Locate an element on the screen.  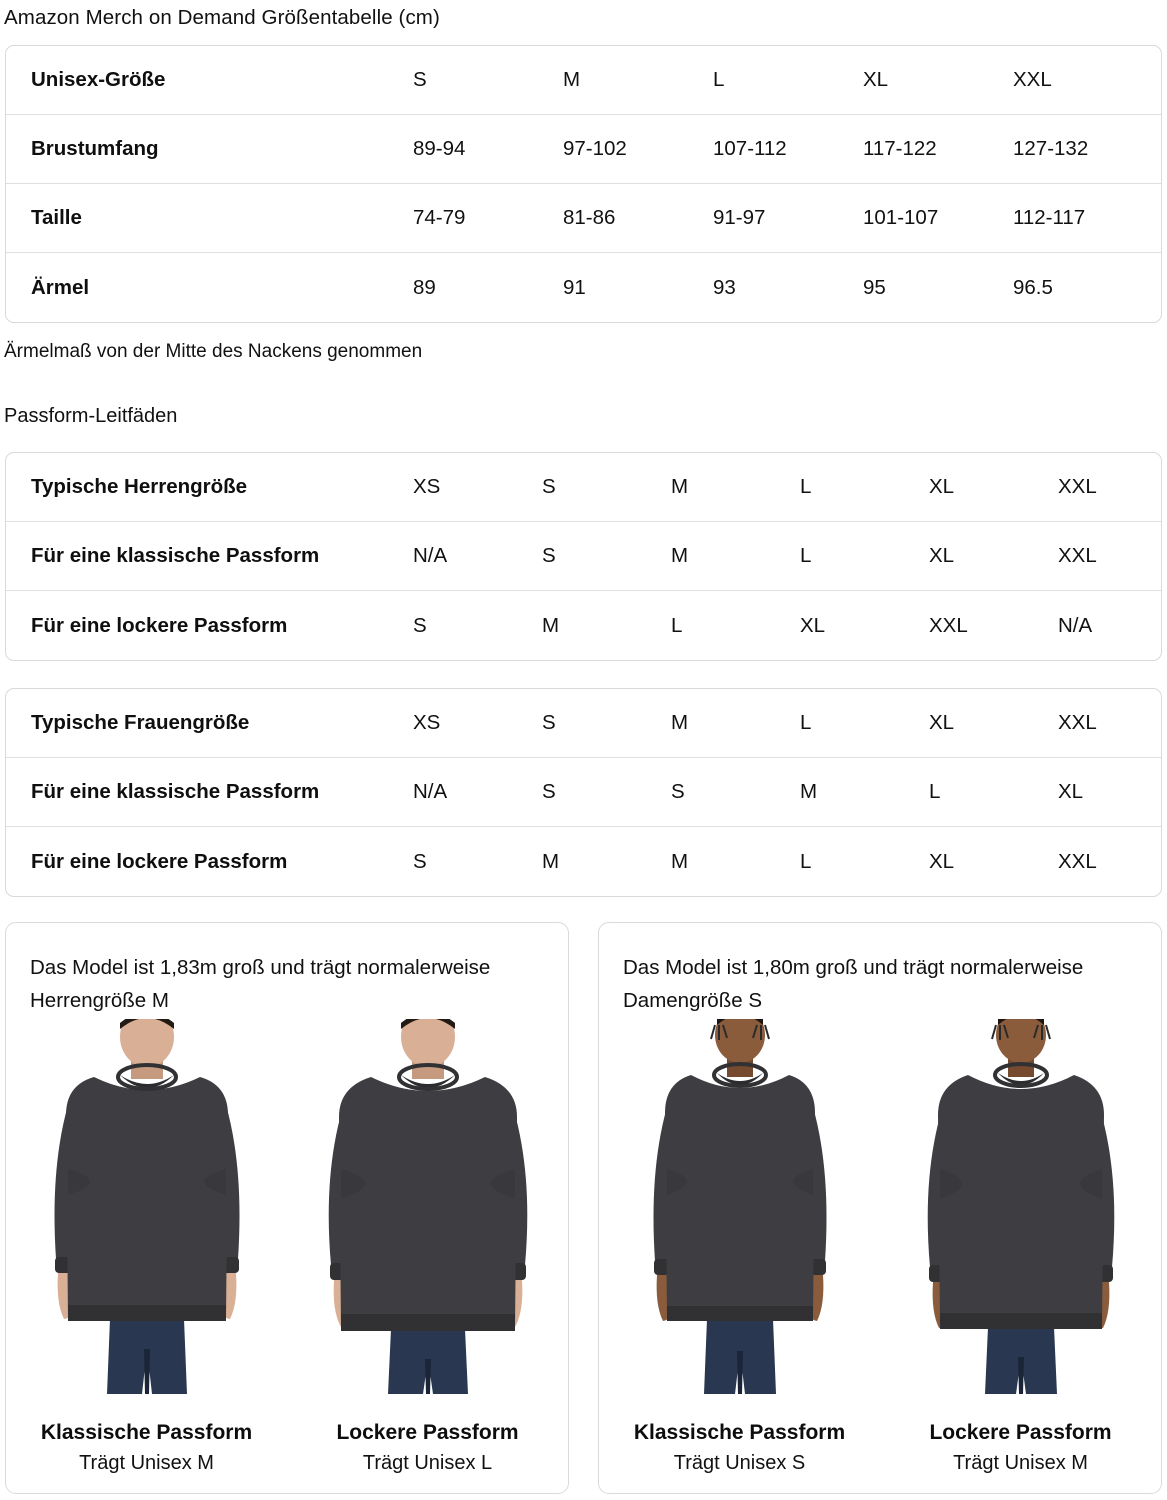
women-relaxed-xl: XL is located at coordinates (942, 861).